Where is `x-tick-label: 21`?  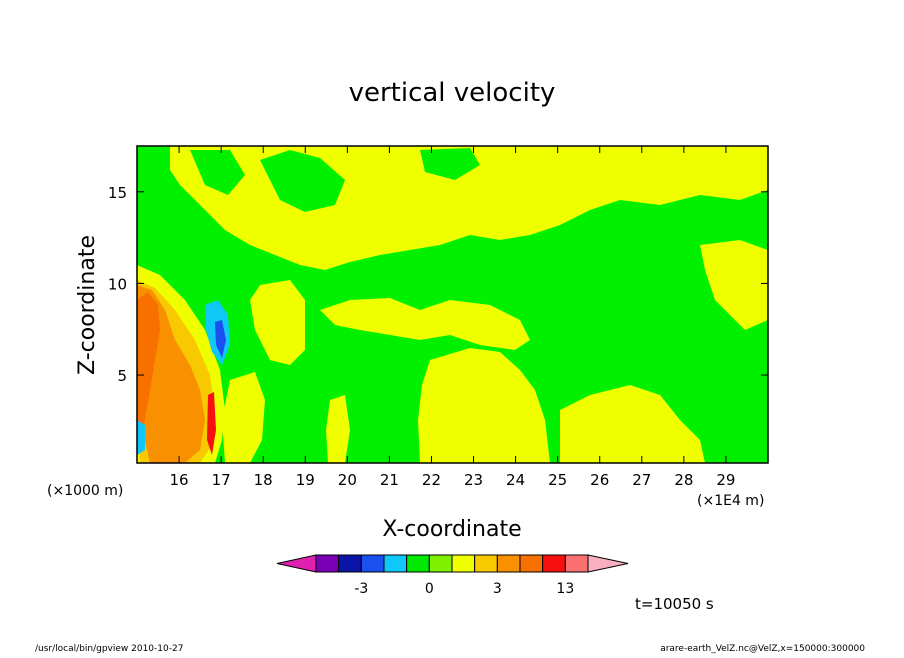 x-tick-label: 21 is located at coordinates (389, 480).